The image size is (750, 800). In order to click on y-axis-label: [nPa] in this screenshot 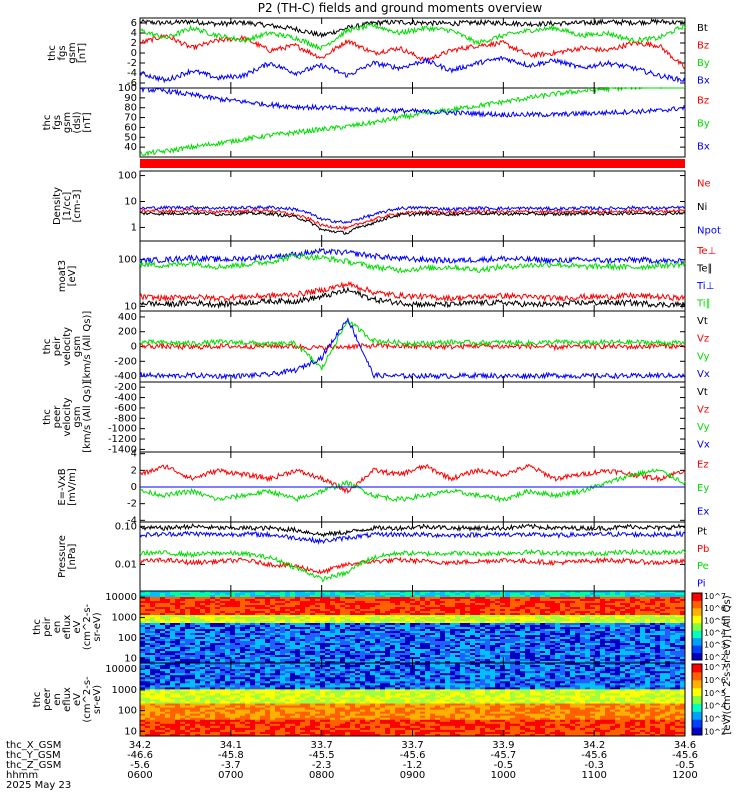, I will do `click(72, 556)`.